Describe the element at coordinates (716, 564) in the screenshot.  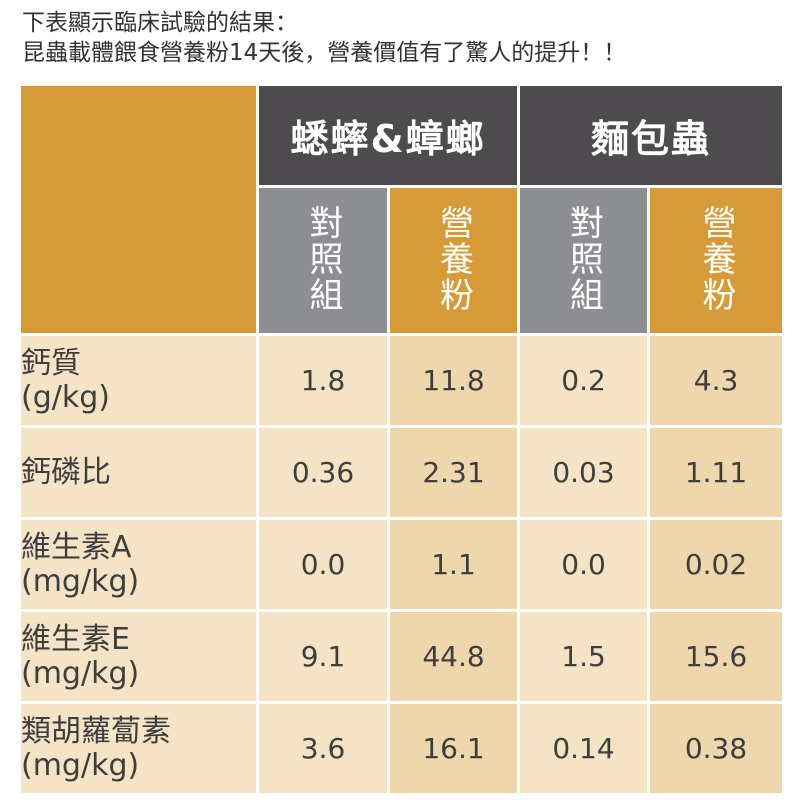
I see `value-cell: 0.02` at that location.